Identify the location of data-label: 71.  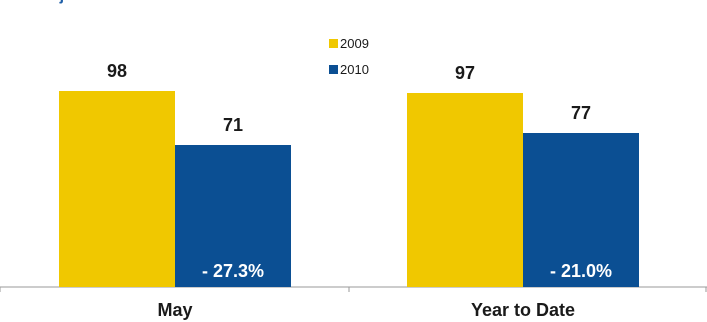
(233, 125).